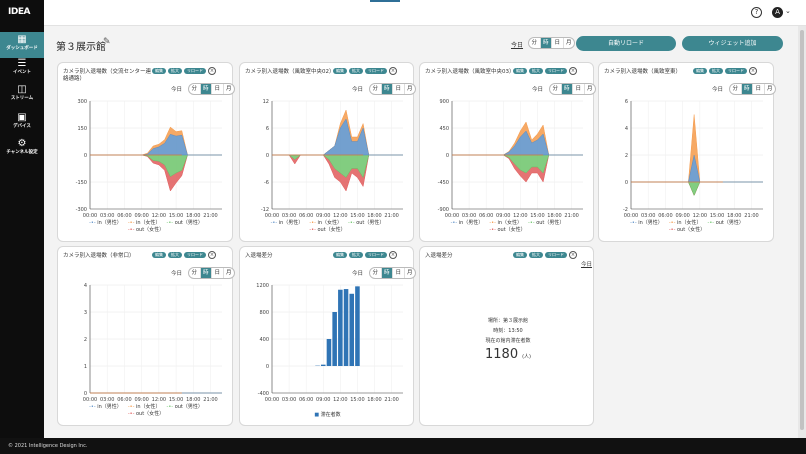  Describe the element at coordinates (626, 43) in the screenshot. I see `auto-reload-button: 自動リロード` at that location.